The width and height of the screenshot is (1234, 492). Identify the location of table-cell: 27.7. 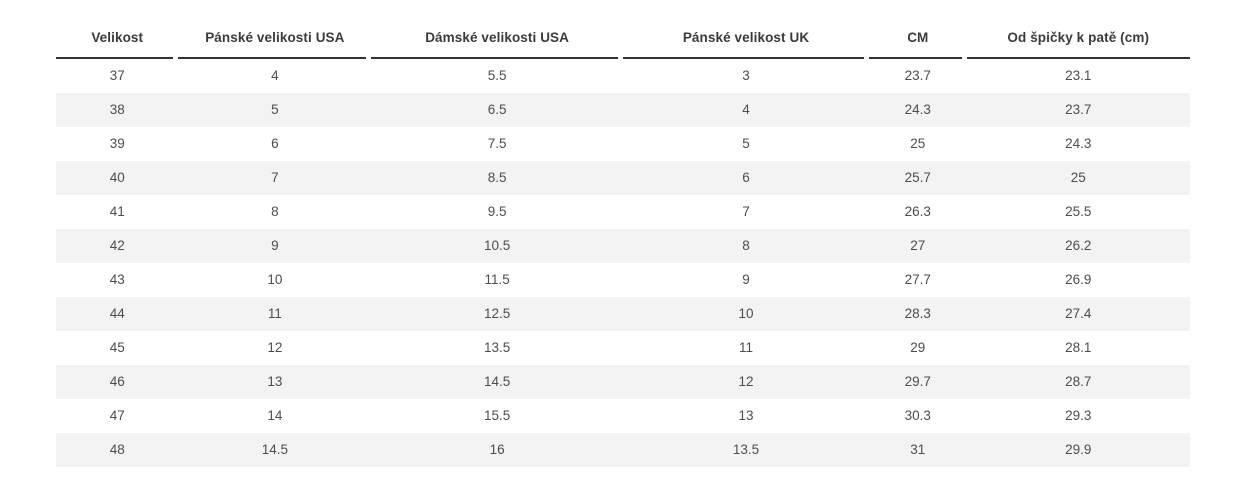
(917, 279).